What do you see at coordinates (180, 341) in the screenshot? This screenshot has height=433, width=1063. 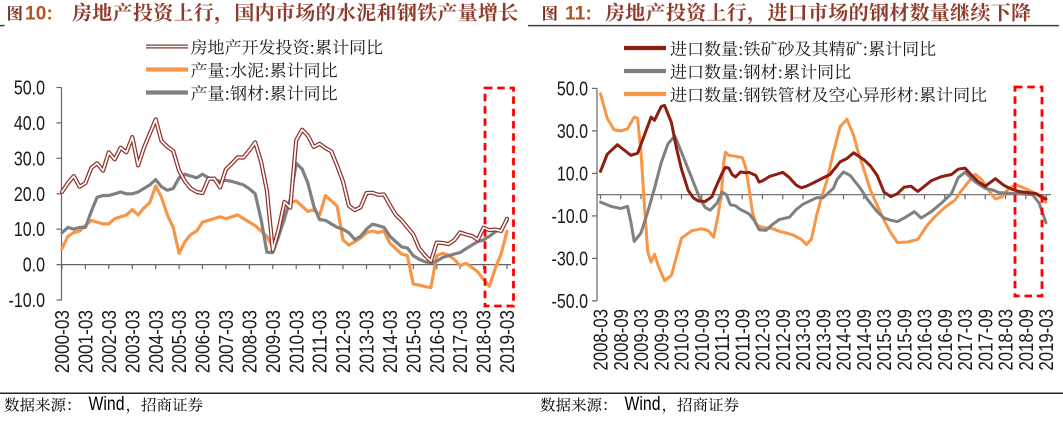 I see `svg-text: 2005-03` at bounding box center [180, 341].